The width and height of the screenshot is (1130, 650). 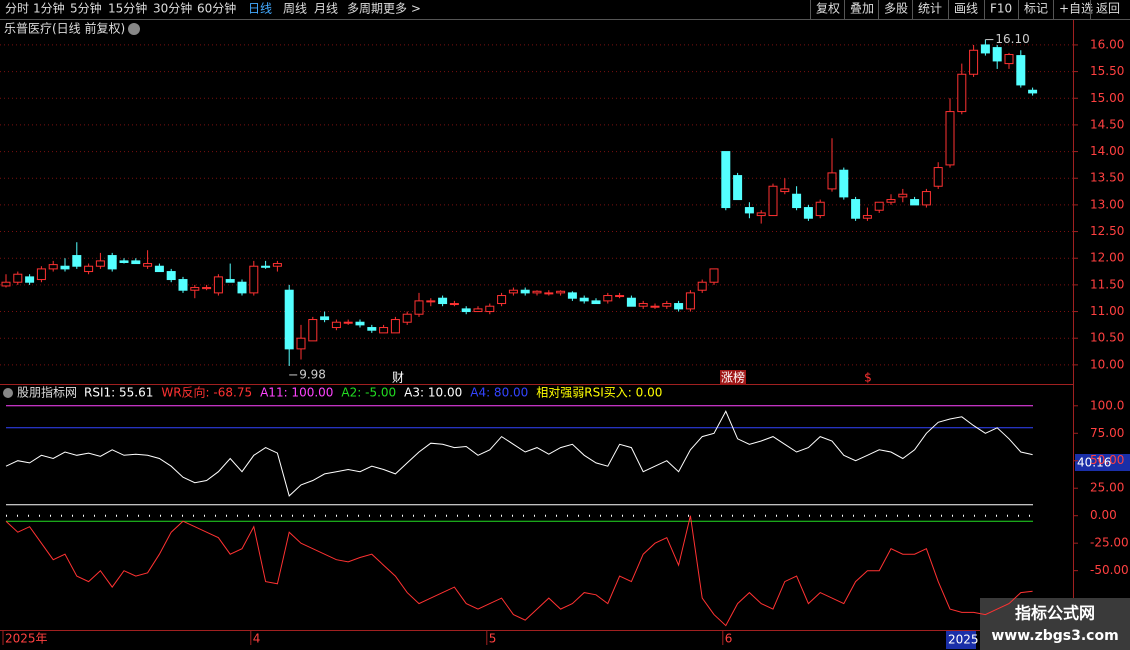 I want to click on y-tick-label: 75.00, so click(x=1107, y=433).